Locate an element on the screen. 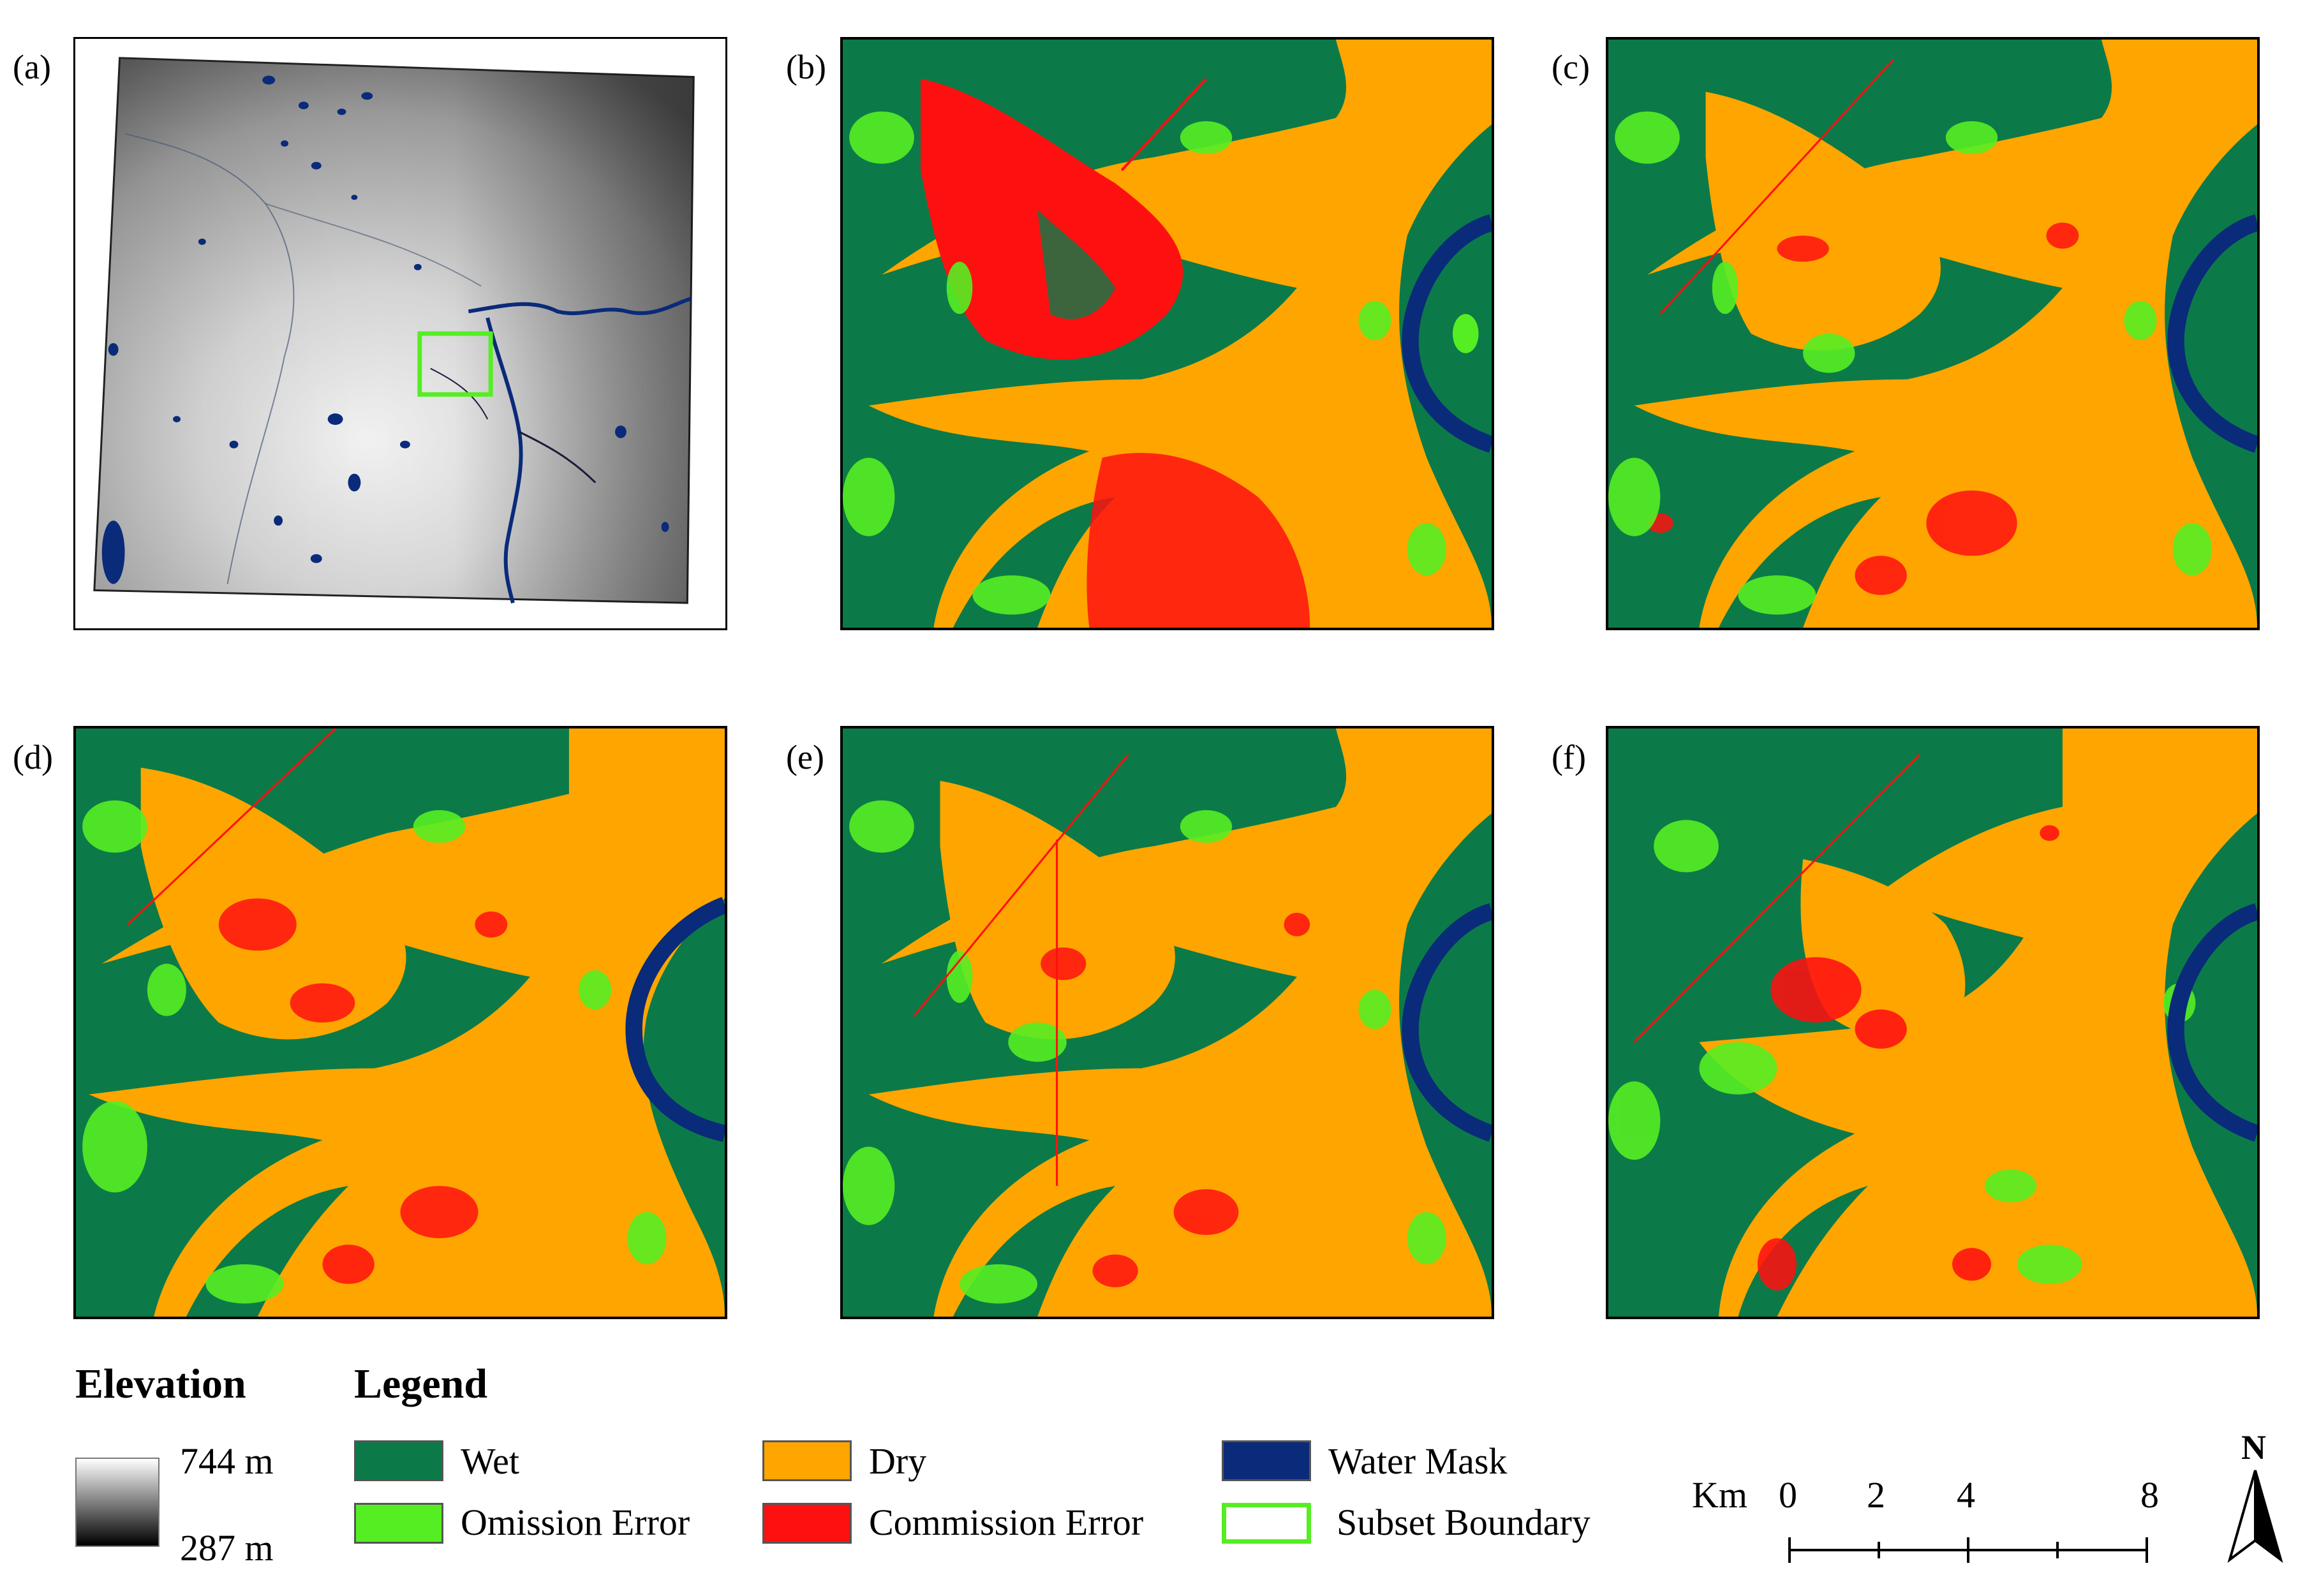  north-label: N is located at coordinates (2253, 1448).